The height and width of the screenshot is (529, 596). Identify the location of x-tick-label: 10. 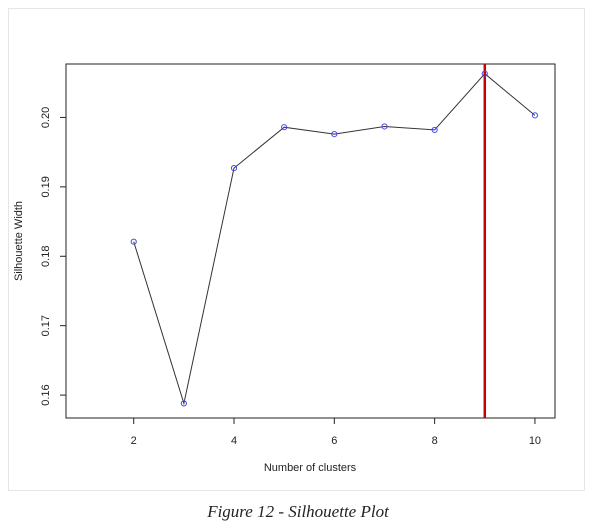
(535, 441).